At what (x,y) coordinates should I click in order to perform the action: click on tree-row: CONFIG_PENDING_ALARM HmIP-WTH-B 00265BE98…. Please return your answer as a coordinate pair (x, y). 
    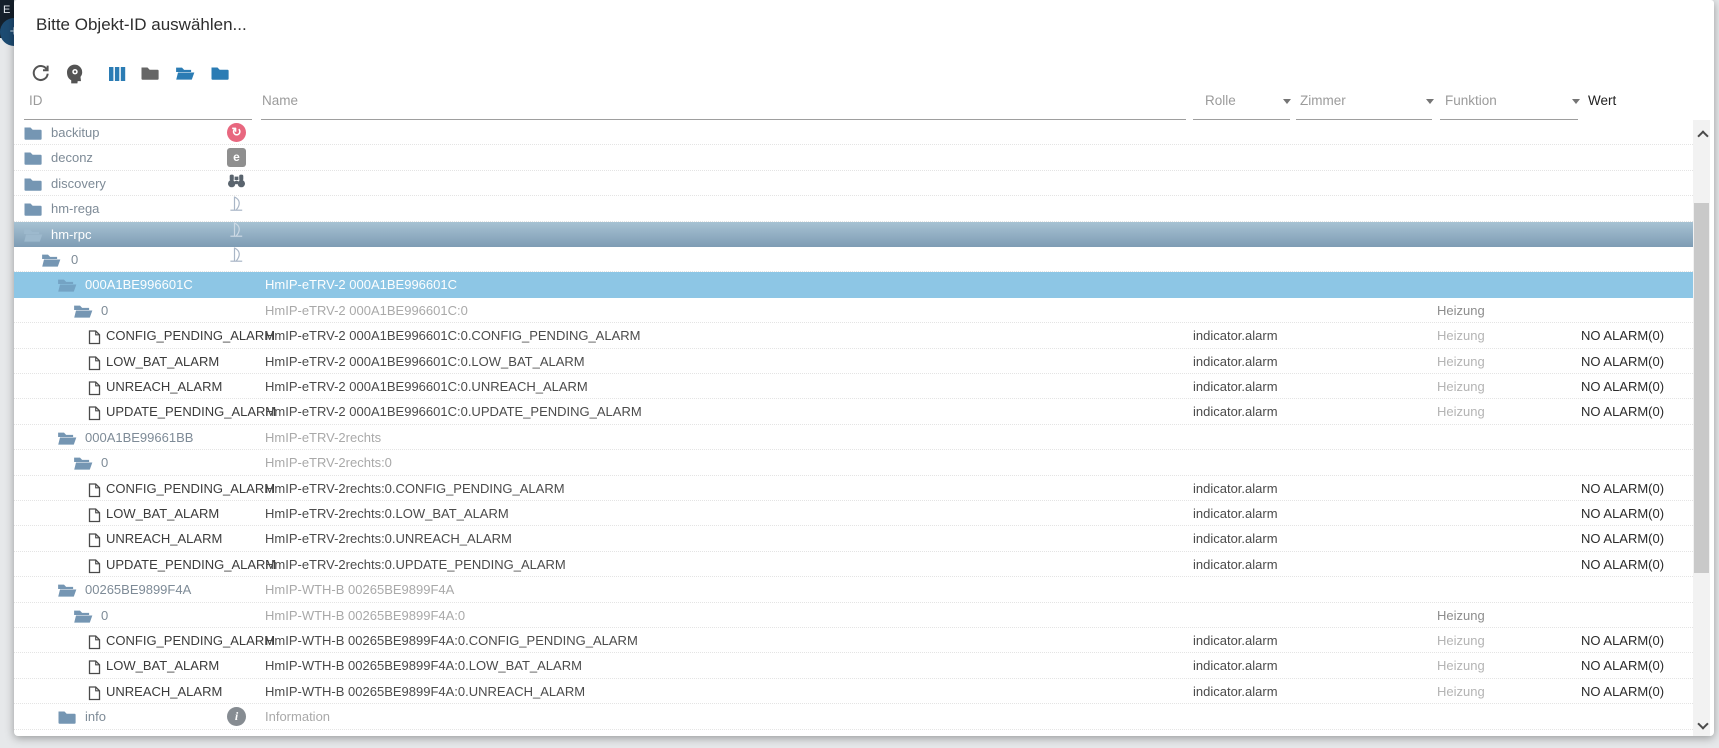
    Looking at the image, I should click on (853, 641).